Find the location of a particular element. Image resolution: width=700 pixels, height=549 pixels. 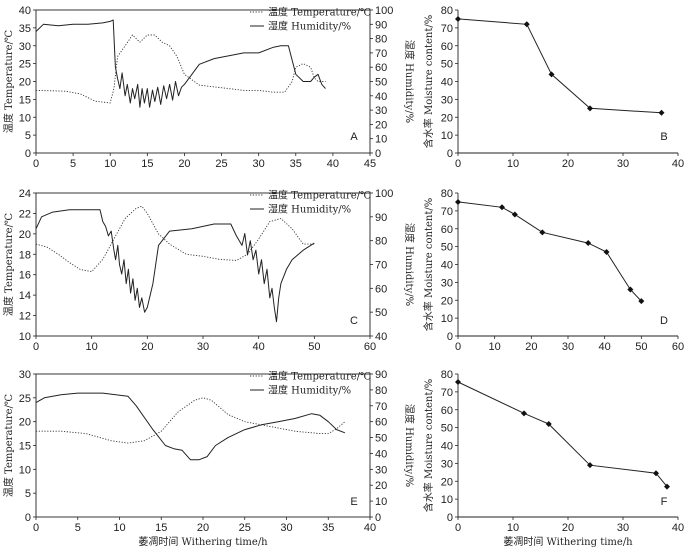

y2-tick-label: 50 is located at coordinates (381, 83).